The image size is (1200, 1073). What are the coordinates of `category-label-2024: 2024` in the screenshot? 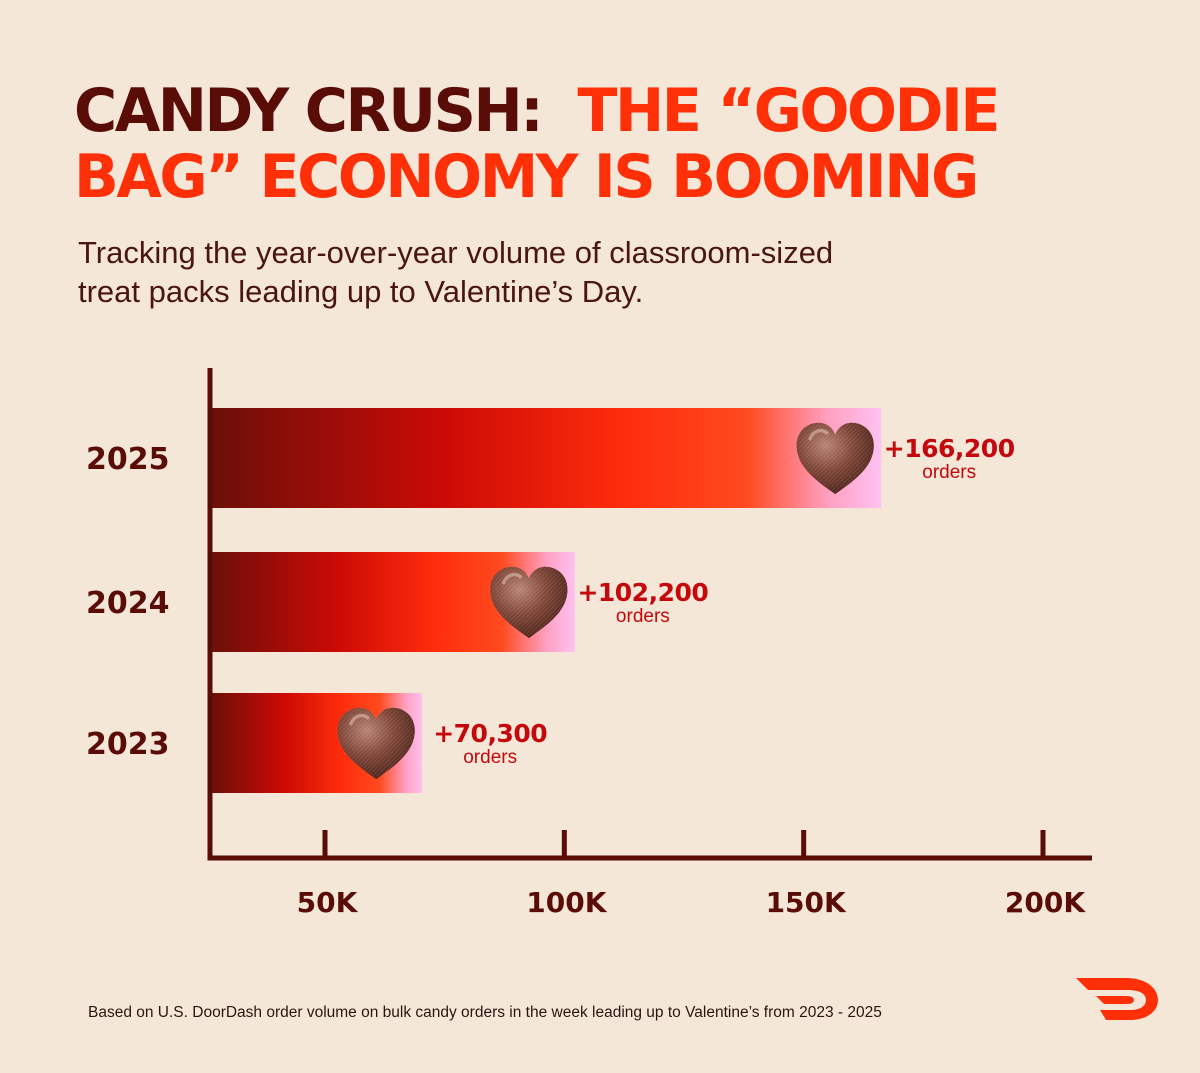 It's located at (128, 603).